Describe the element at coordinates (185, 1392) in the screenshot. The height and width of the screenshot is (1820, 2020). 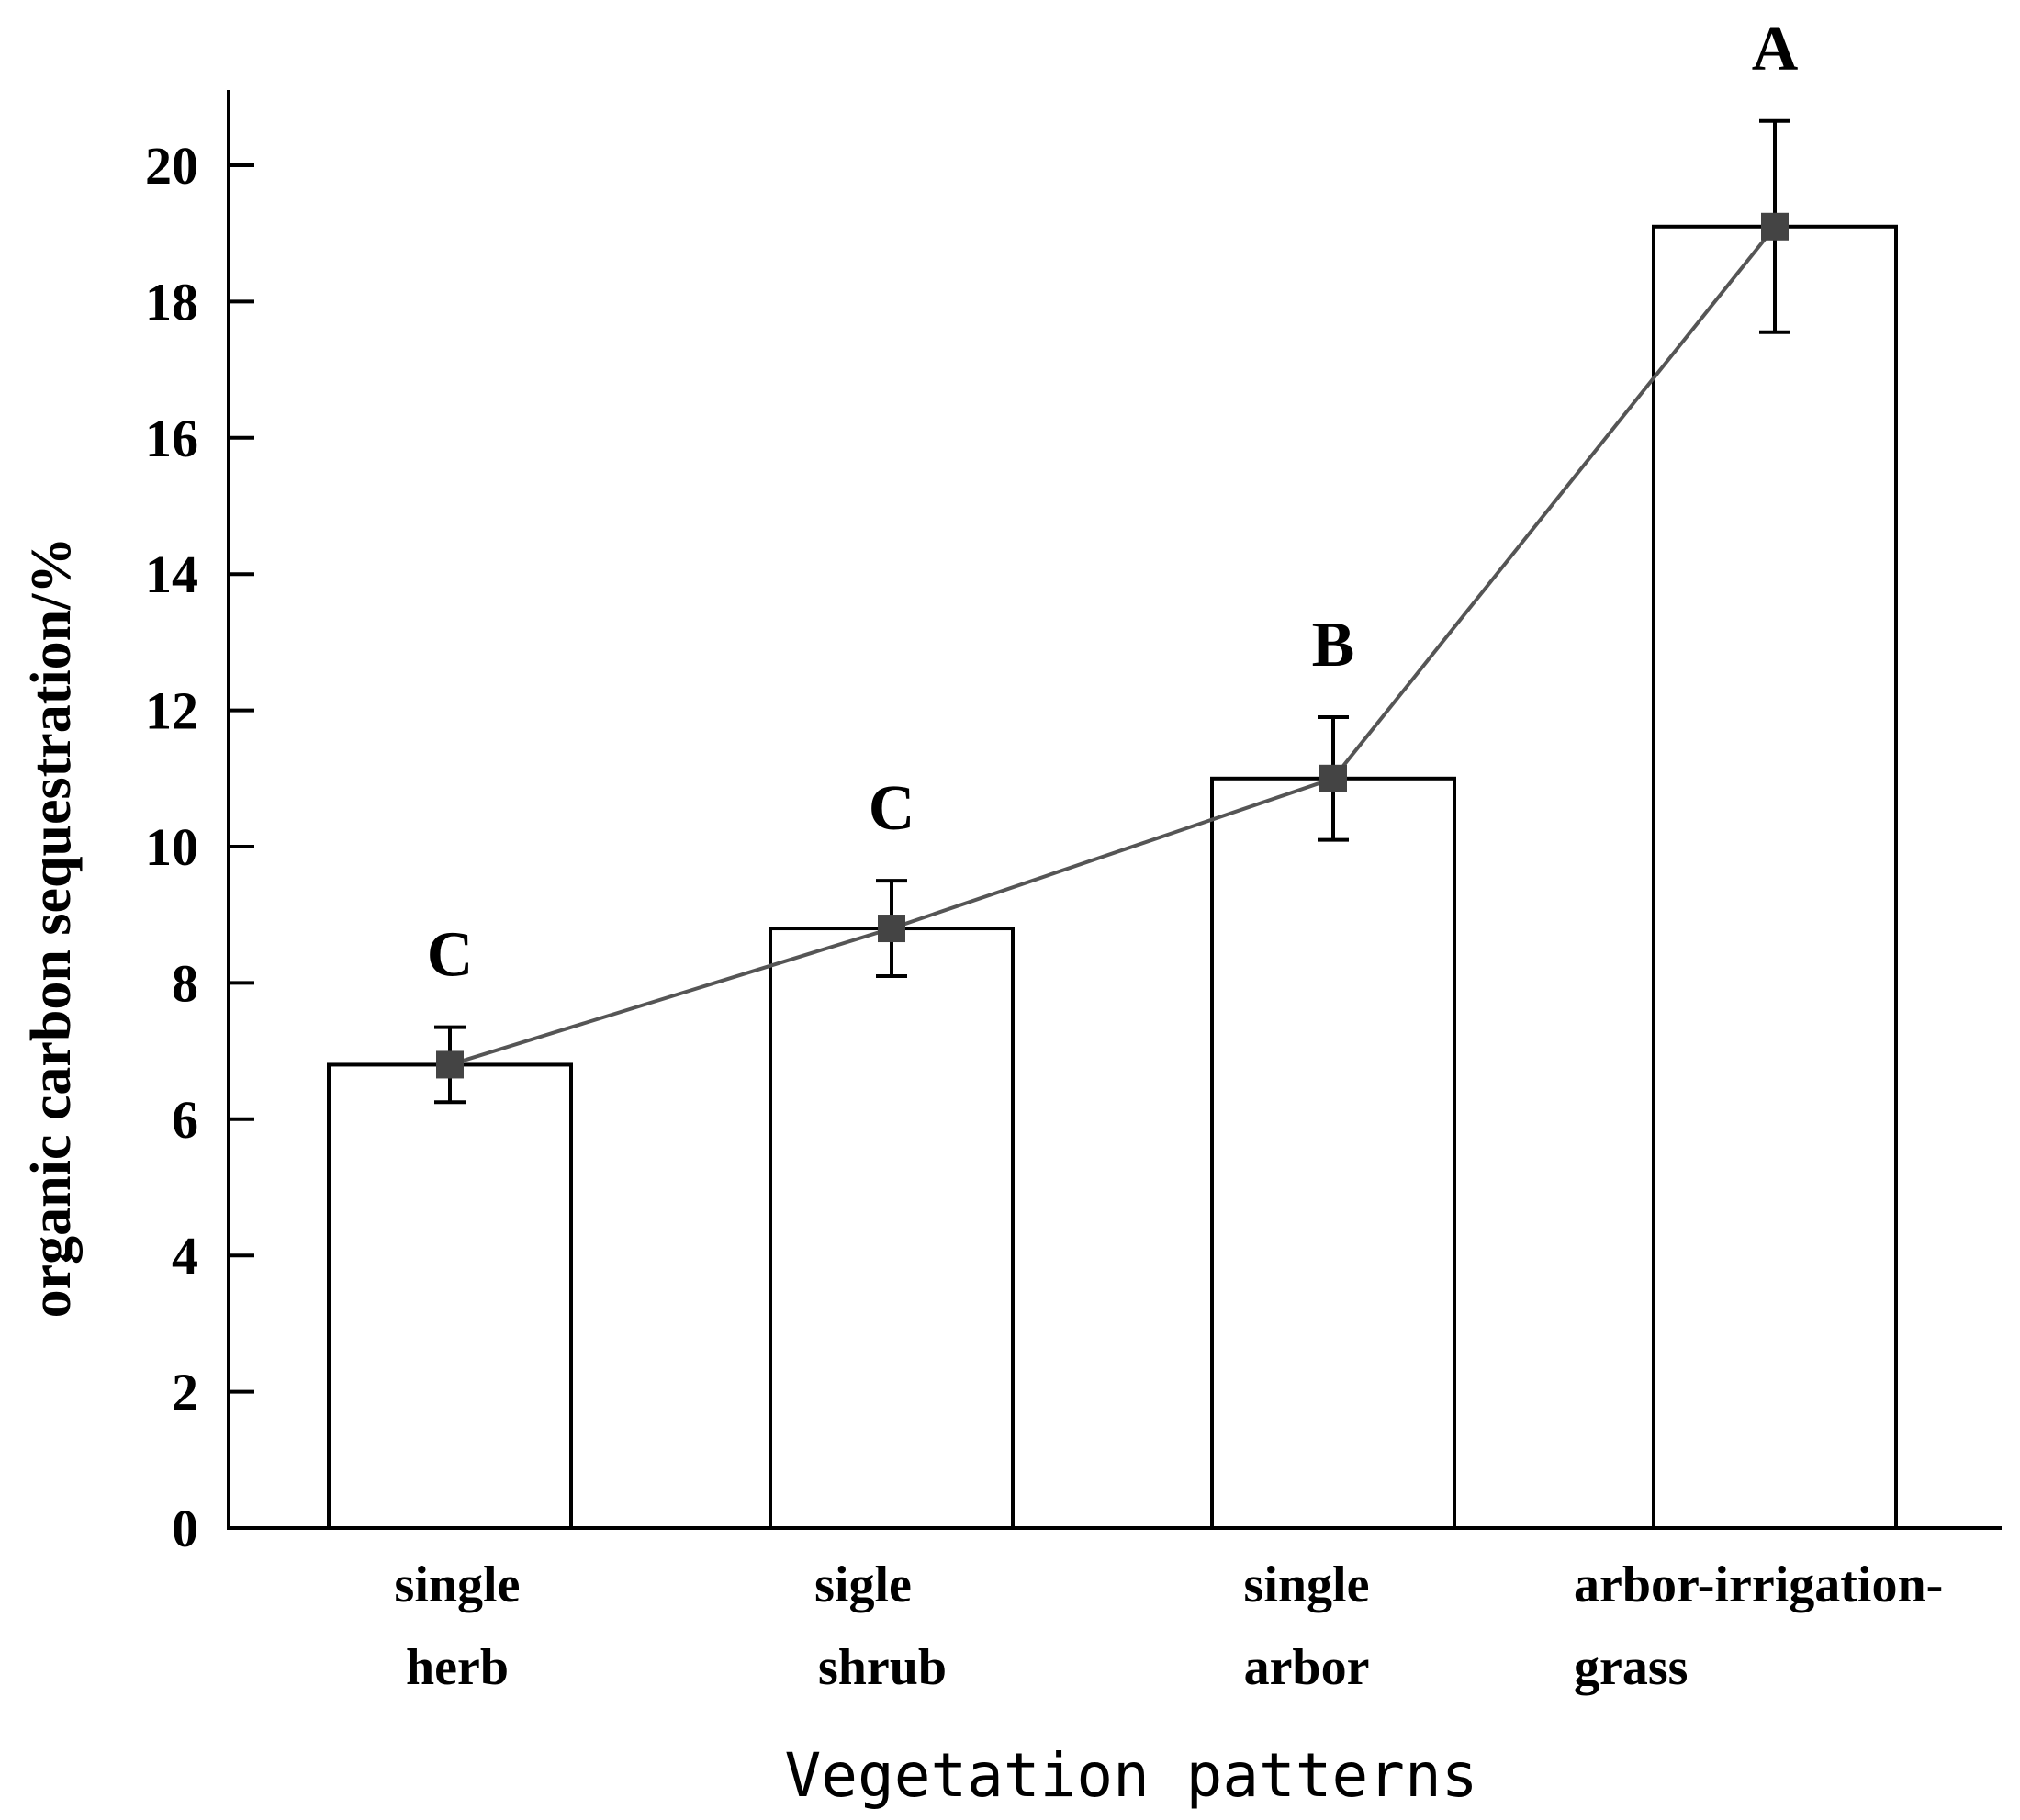
I see `y-tick-label: 2` at that location.